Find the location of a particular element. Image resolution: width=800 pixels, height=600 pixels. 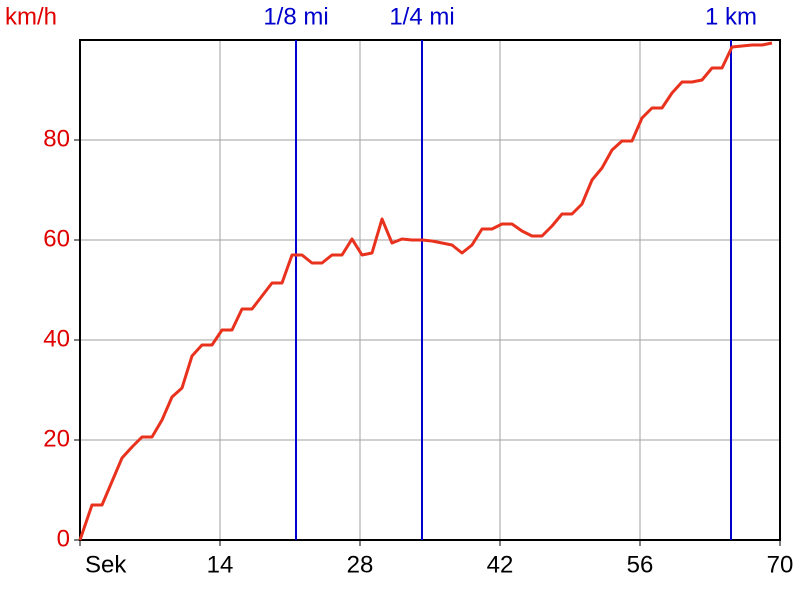

x-tick-label: 42 is located at coordinates (500, 564).